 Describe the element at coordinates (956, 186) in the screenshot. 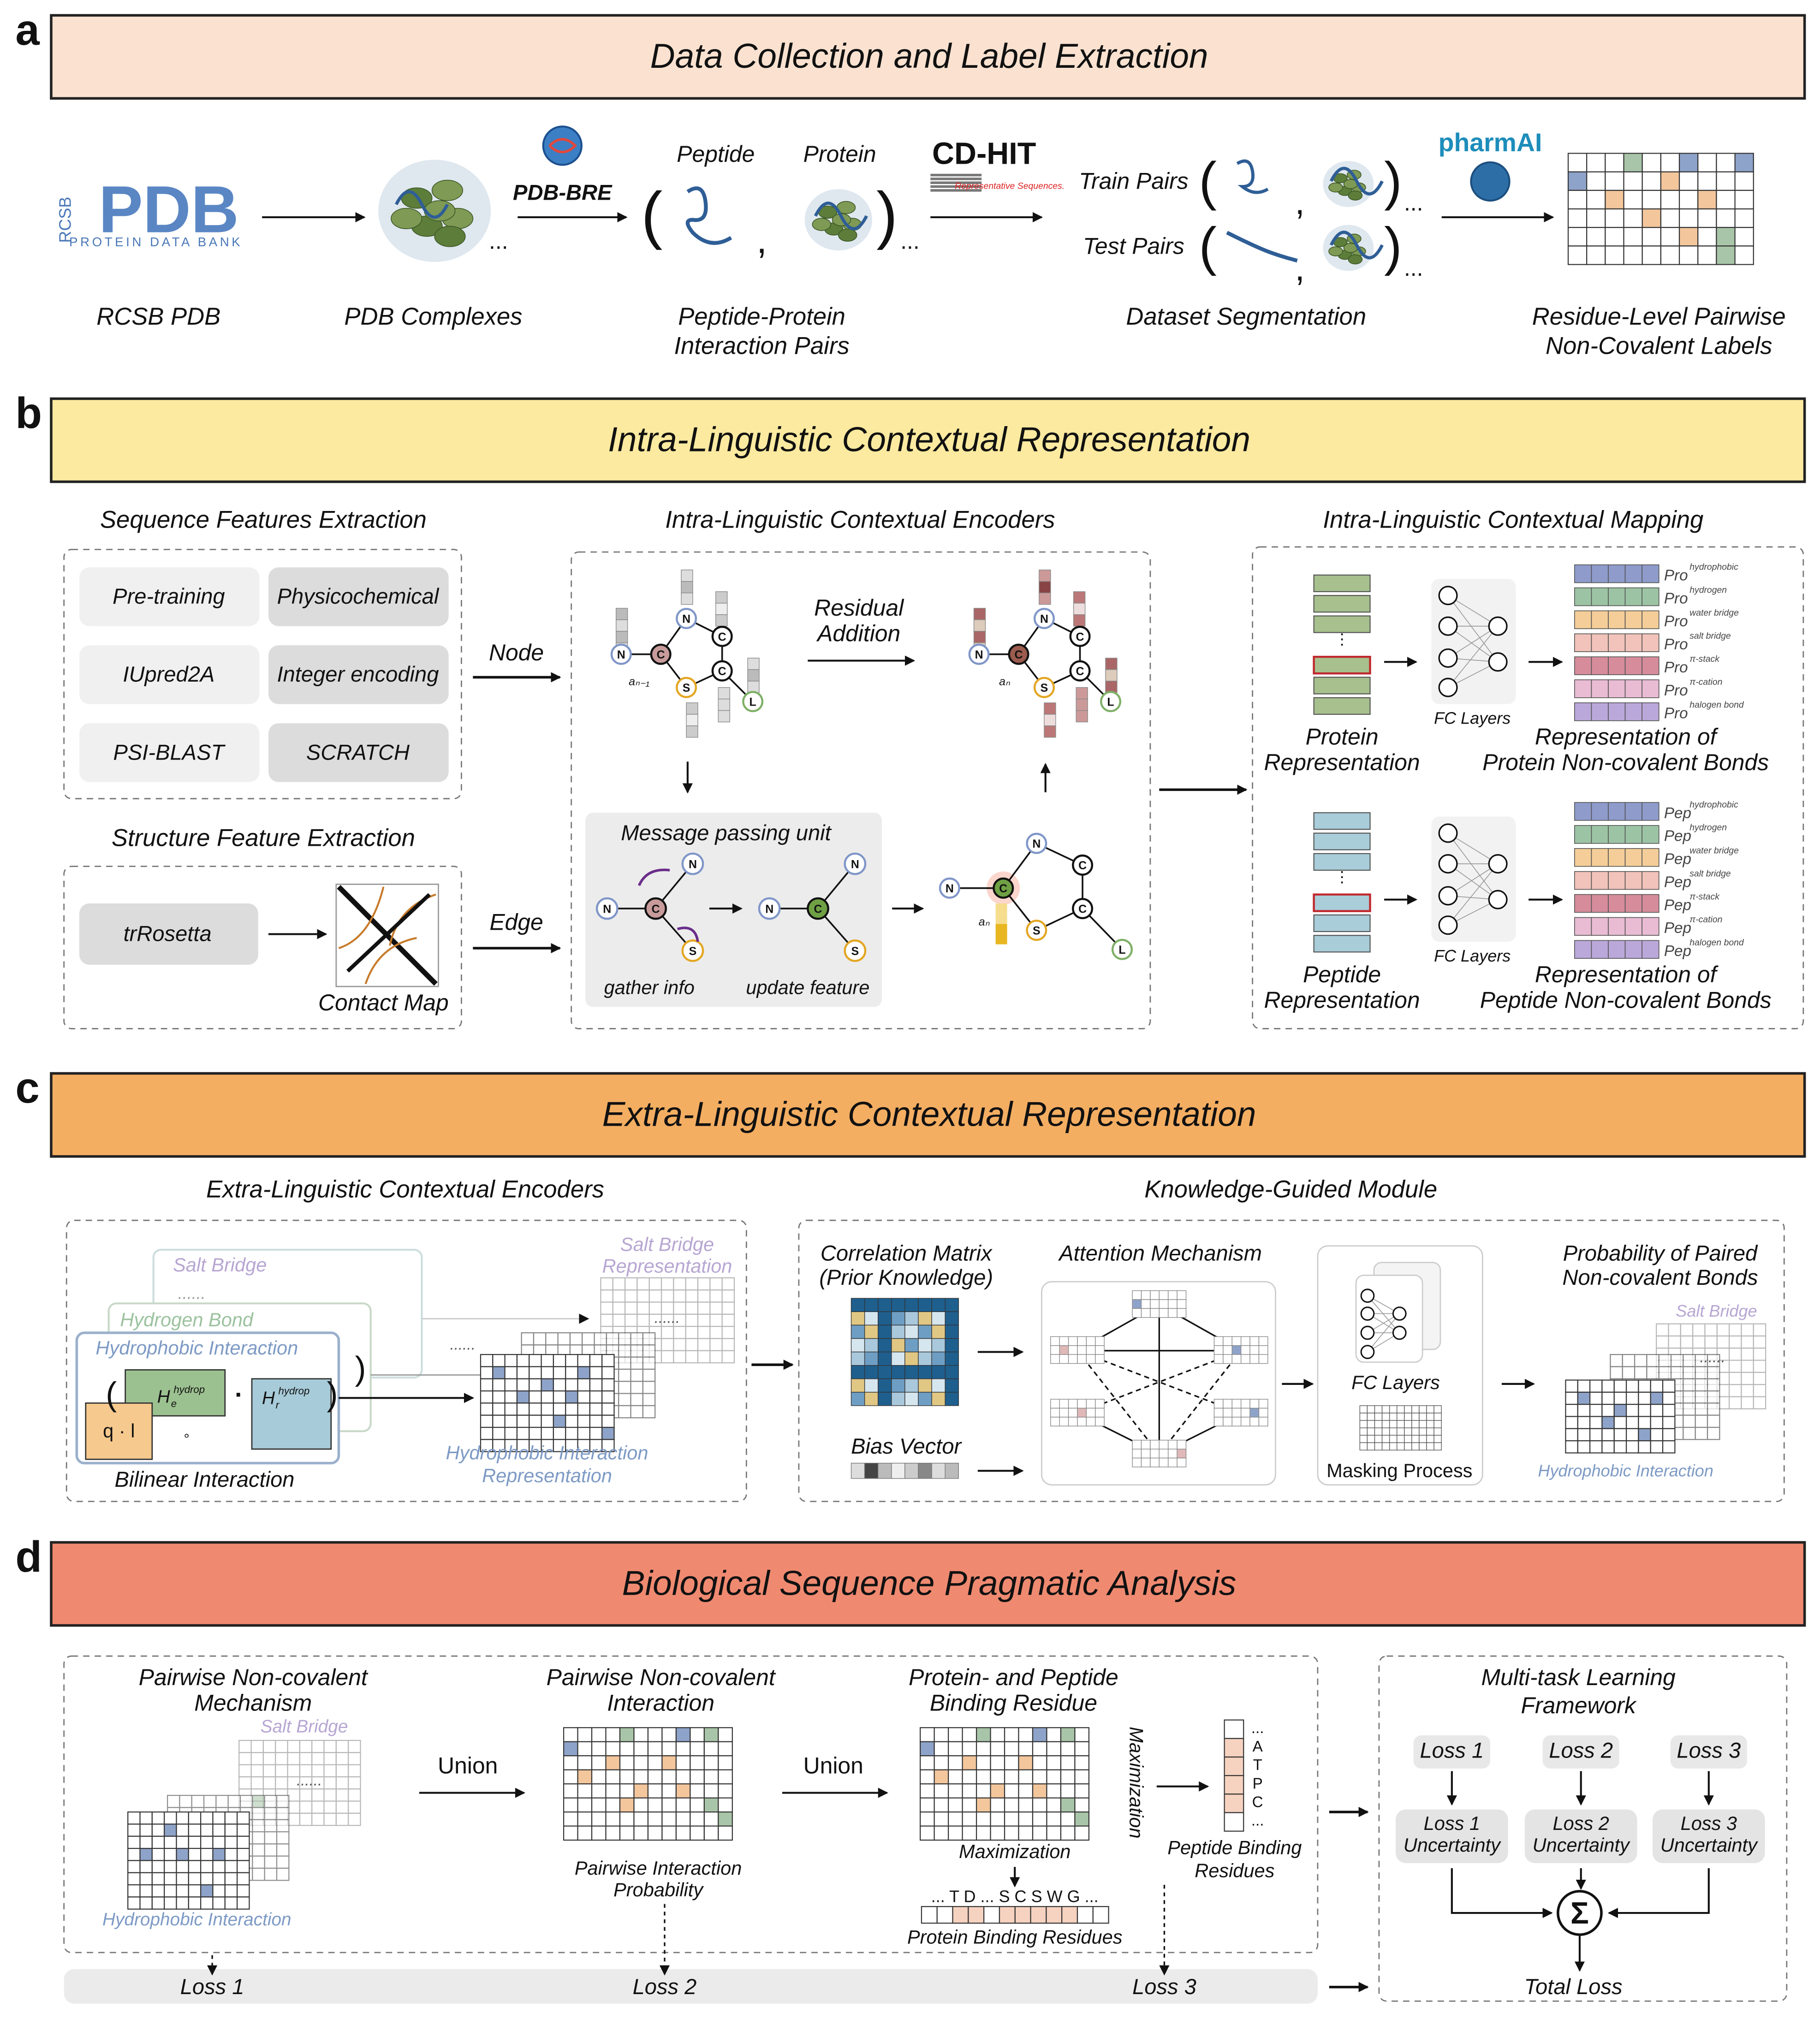

I see `logo-icon` at that location.